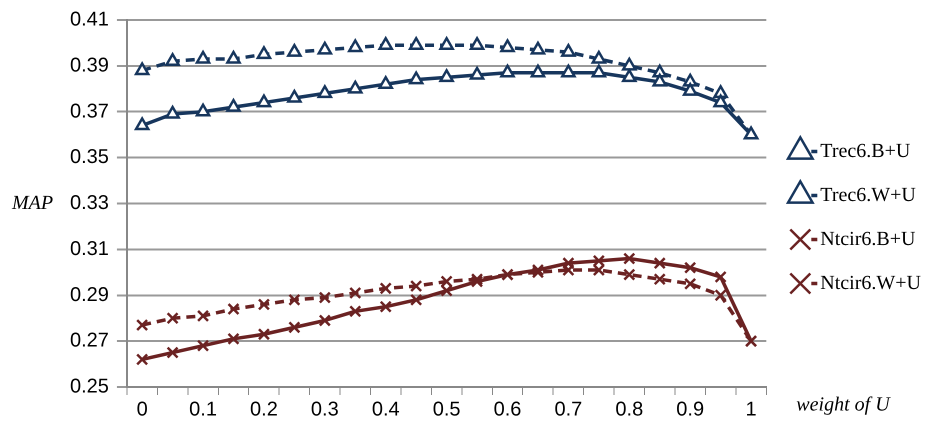  What do you see at coordinates (844, 404) in the screenshot?
I see `x-axis-title: weight of U` at bounding box center [844, 404].